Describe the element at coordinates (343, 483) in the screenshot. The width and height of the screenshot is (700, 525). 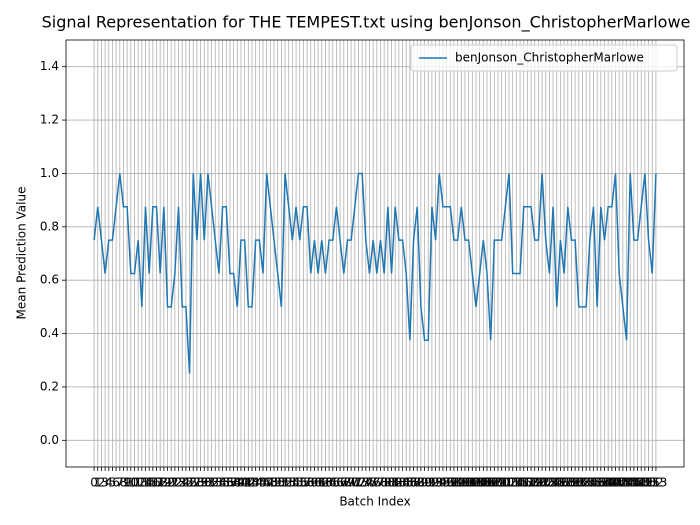
I see `x-tick-label: 68` at that location.